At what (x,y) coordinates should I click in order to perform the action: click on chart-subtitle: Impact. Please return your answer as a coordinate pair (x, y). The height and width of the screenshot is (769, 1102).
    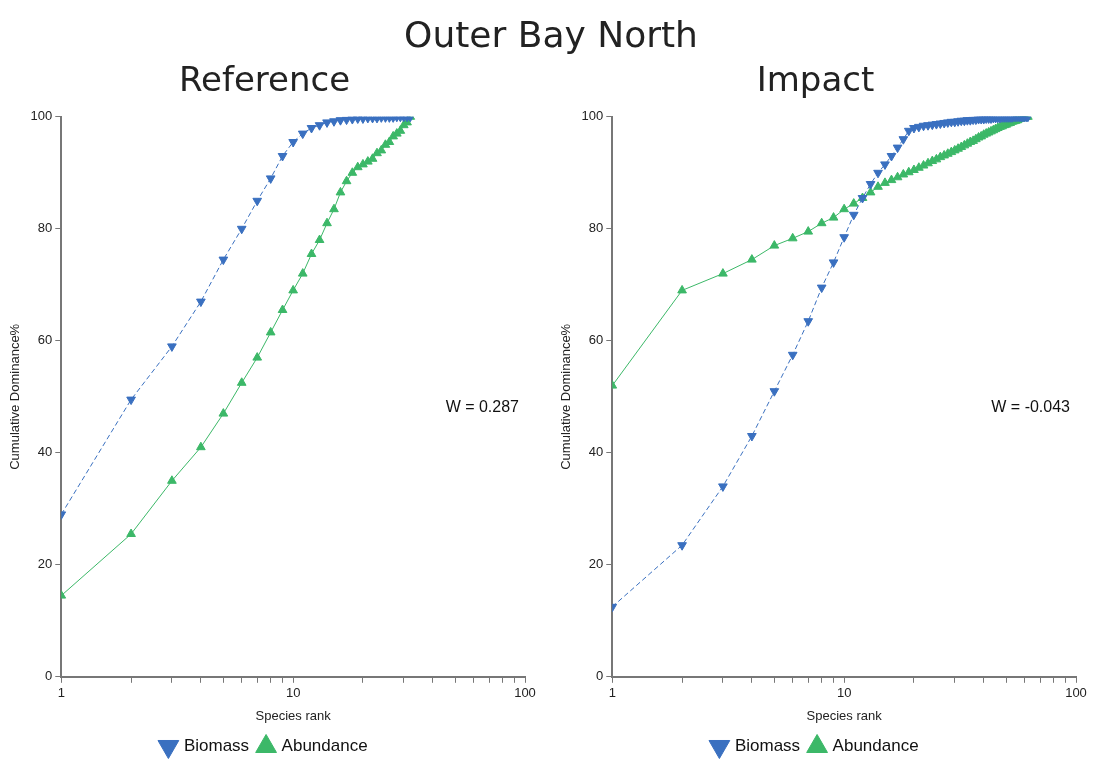
    Looking at the image, I should click on (815, 79).